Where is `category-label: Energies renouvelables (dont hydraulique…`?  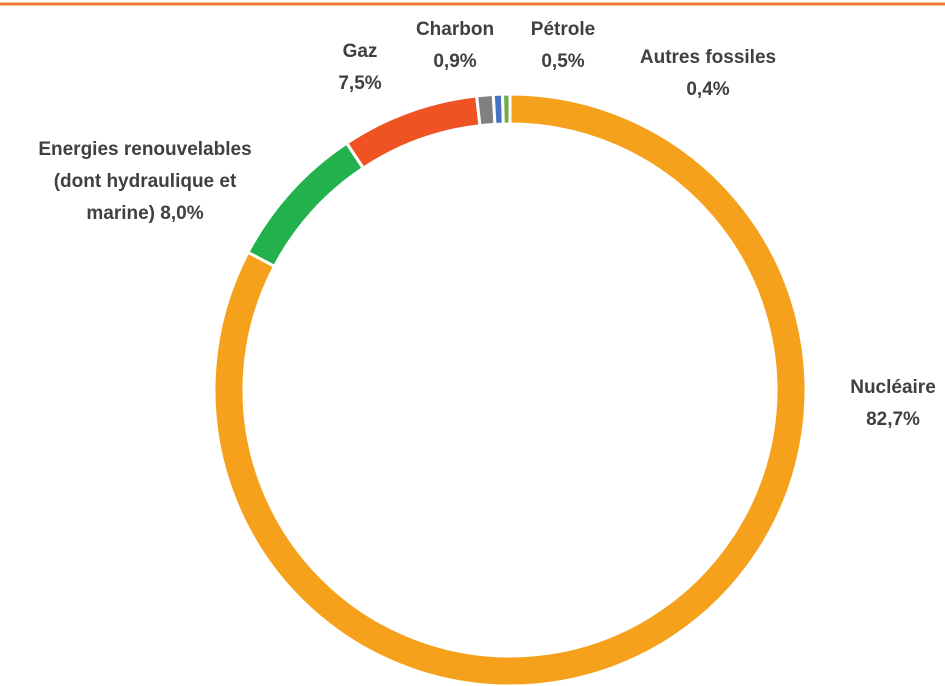 category-label: Energies renouvelables (dont hydraulique… is located at coordinates (145, 181).